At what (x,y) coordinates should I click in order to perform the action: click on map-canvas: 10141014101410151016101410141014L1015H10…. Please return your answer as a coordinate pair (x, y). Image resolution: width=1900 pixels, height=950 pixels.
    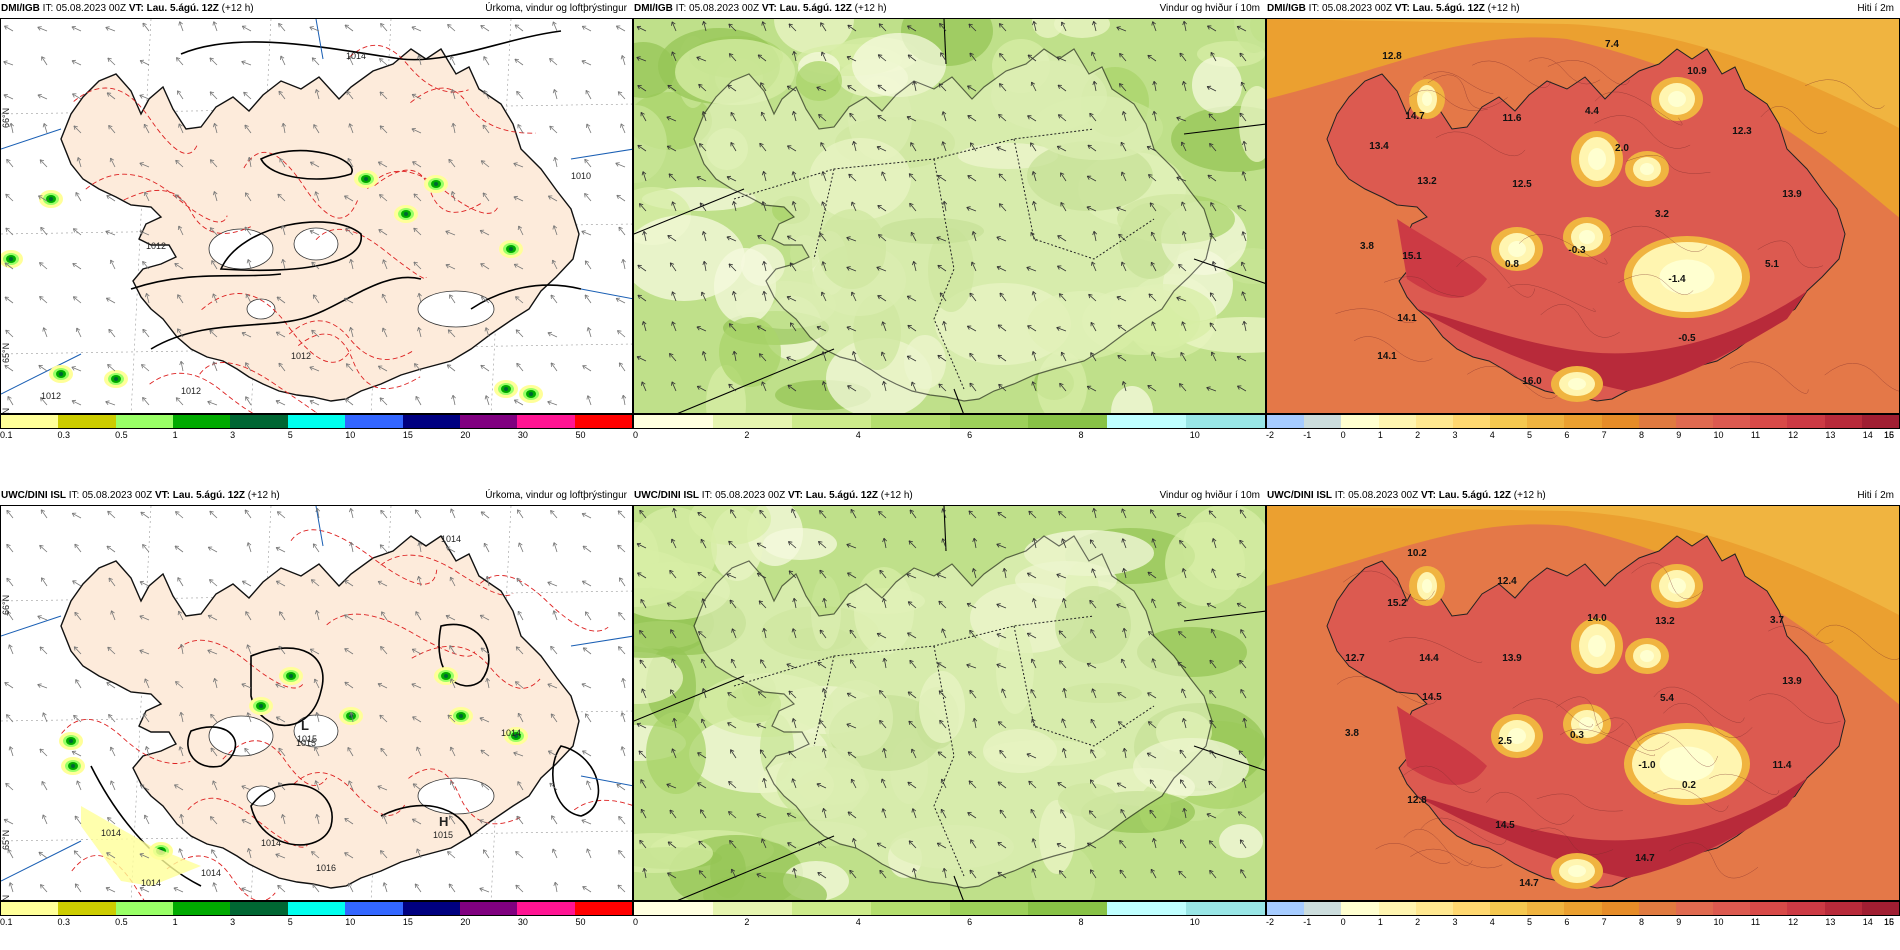
    Looking at the image, I should click on (316, 703).